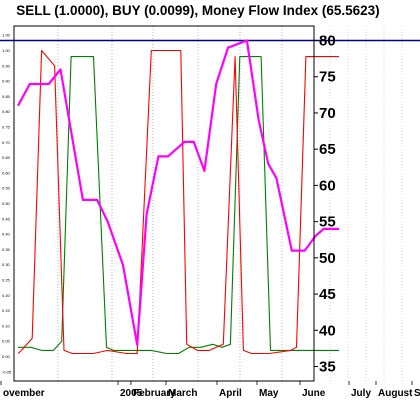 The image size is (420, 400). What do you see at coordinates (327, 185) in the screenshot?
I see `right-tick-label: 60` at bounding box center [327, 185].